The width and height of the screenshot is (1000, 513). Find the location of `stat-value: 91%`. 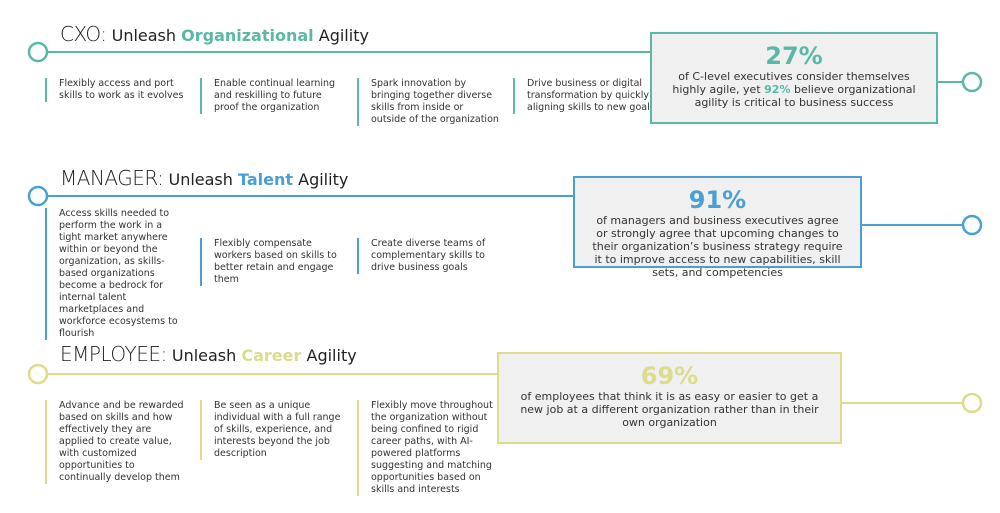

stat-value: 91% is located at coordinates (717, 200).